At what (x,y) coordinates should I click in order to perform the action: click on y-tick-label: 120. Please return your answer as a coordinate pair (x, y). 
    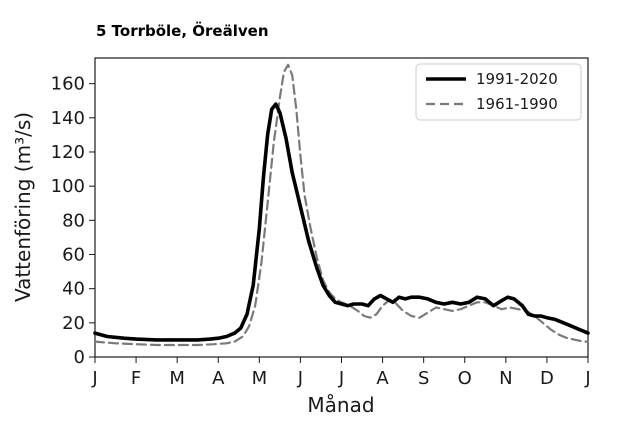
    Looking at the image, I should click on (68, 152).